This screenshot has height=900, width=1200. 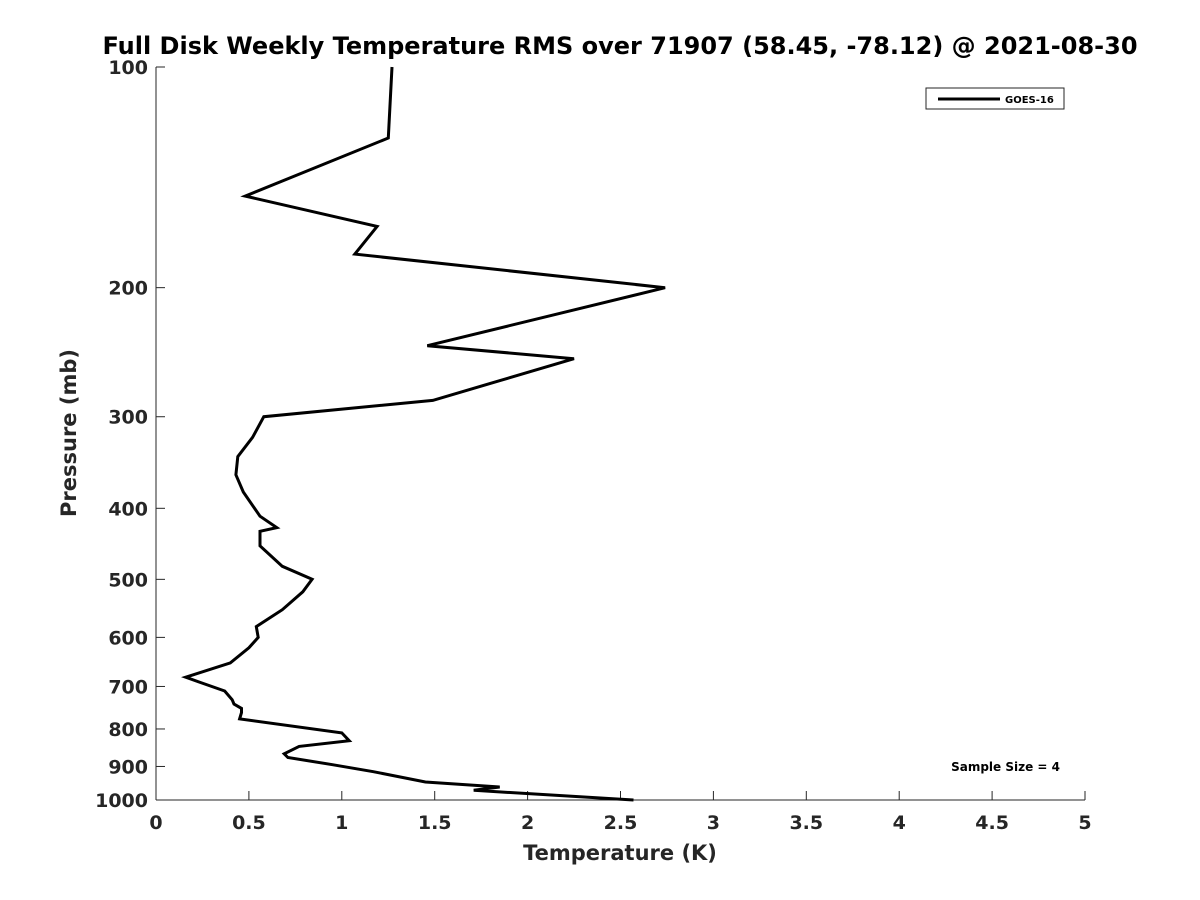 I want to click on y-tick-label: 800, so click(x=128, y=730).